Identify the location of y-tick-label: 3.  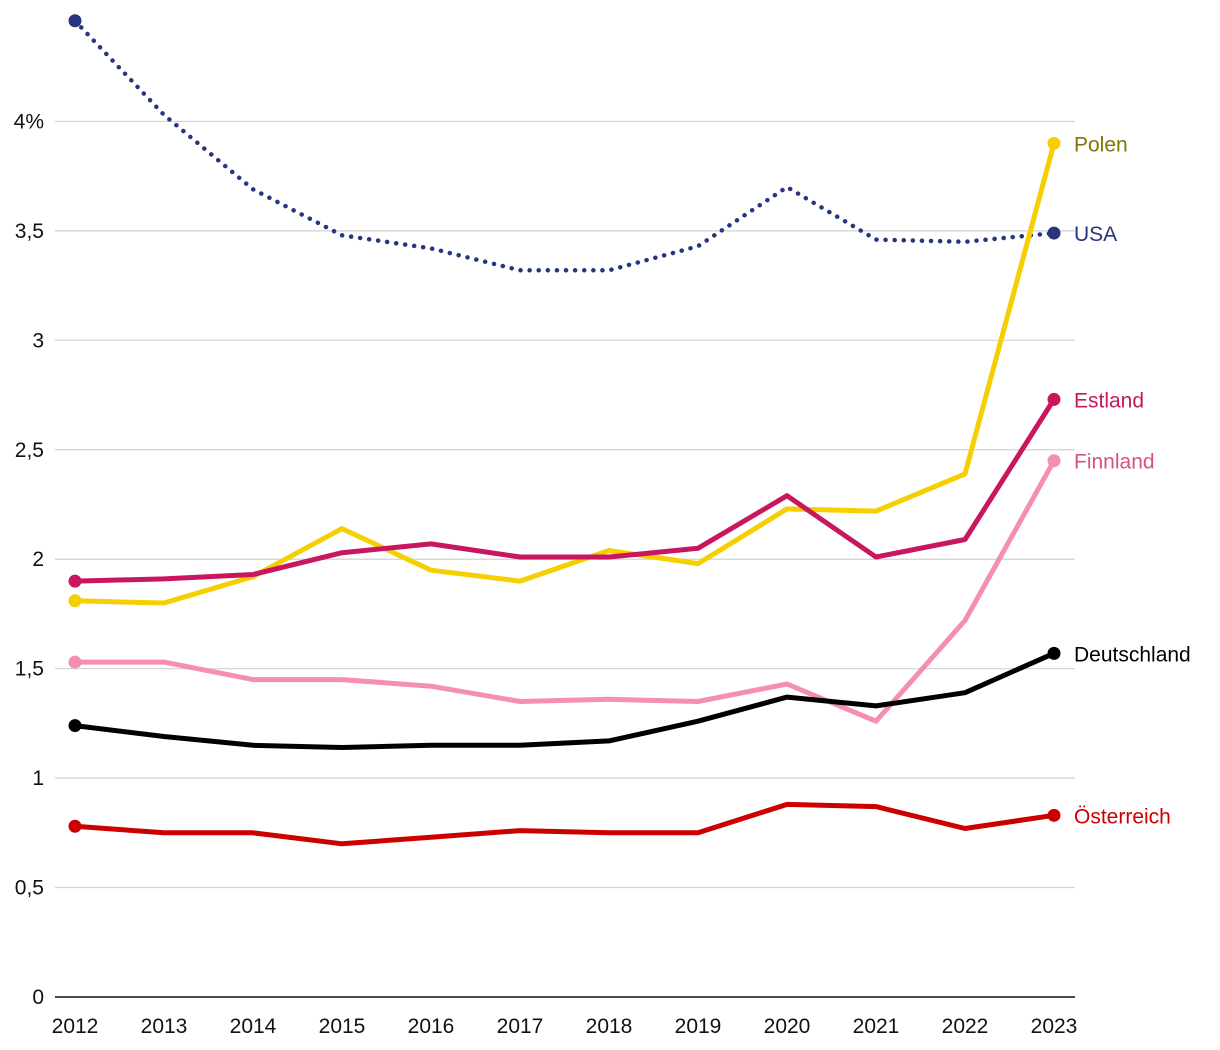
(38, 340).